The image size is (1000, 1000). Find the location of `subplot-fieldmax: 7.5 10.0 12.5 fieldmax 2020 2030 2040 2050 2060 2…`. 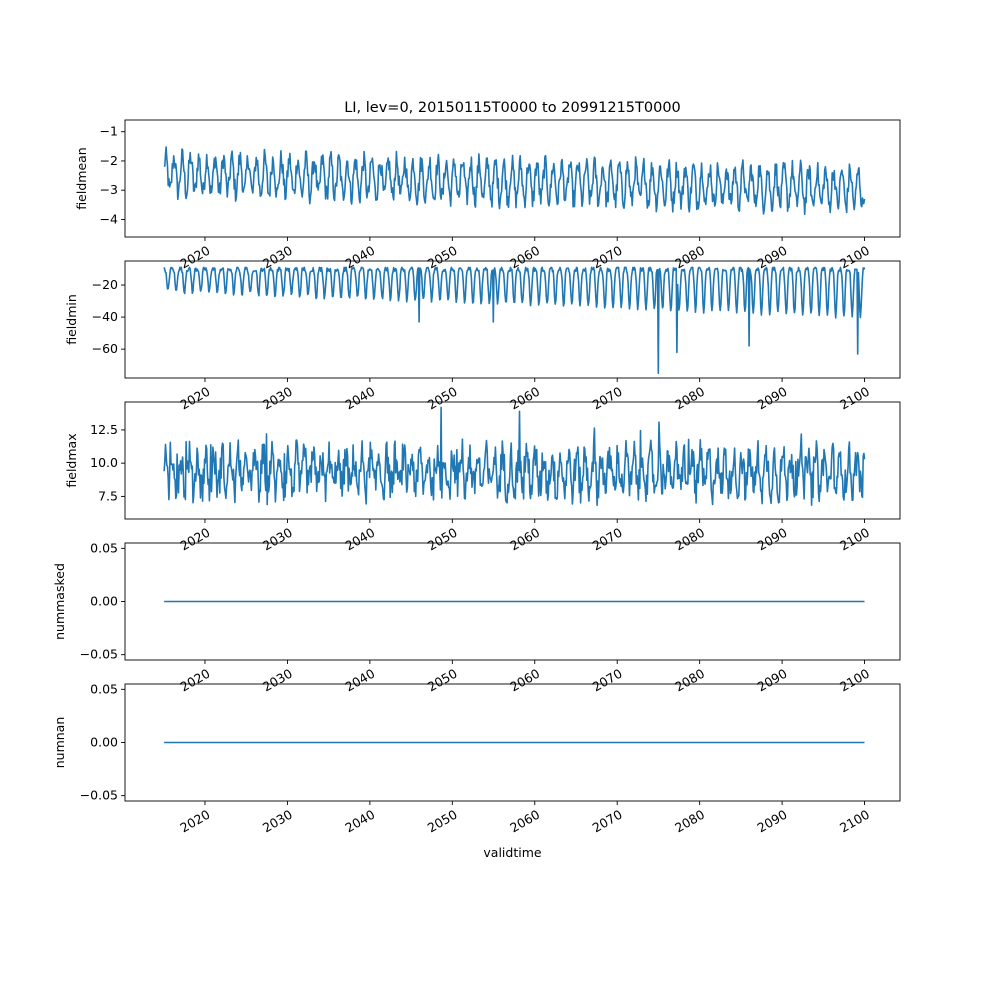

subplot-fieldmax: 7.5 10.0 12.5 fieldmax 2020 2030 2040 2050 2060 2… is located at coordinates (482, 477).